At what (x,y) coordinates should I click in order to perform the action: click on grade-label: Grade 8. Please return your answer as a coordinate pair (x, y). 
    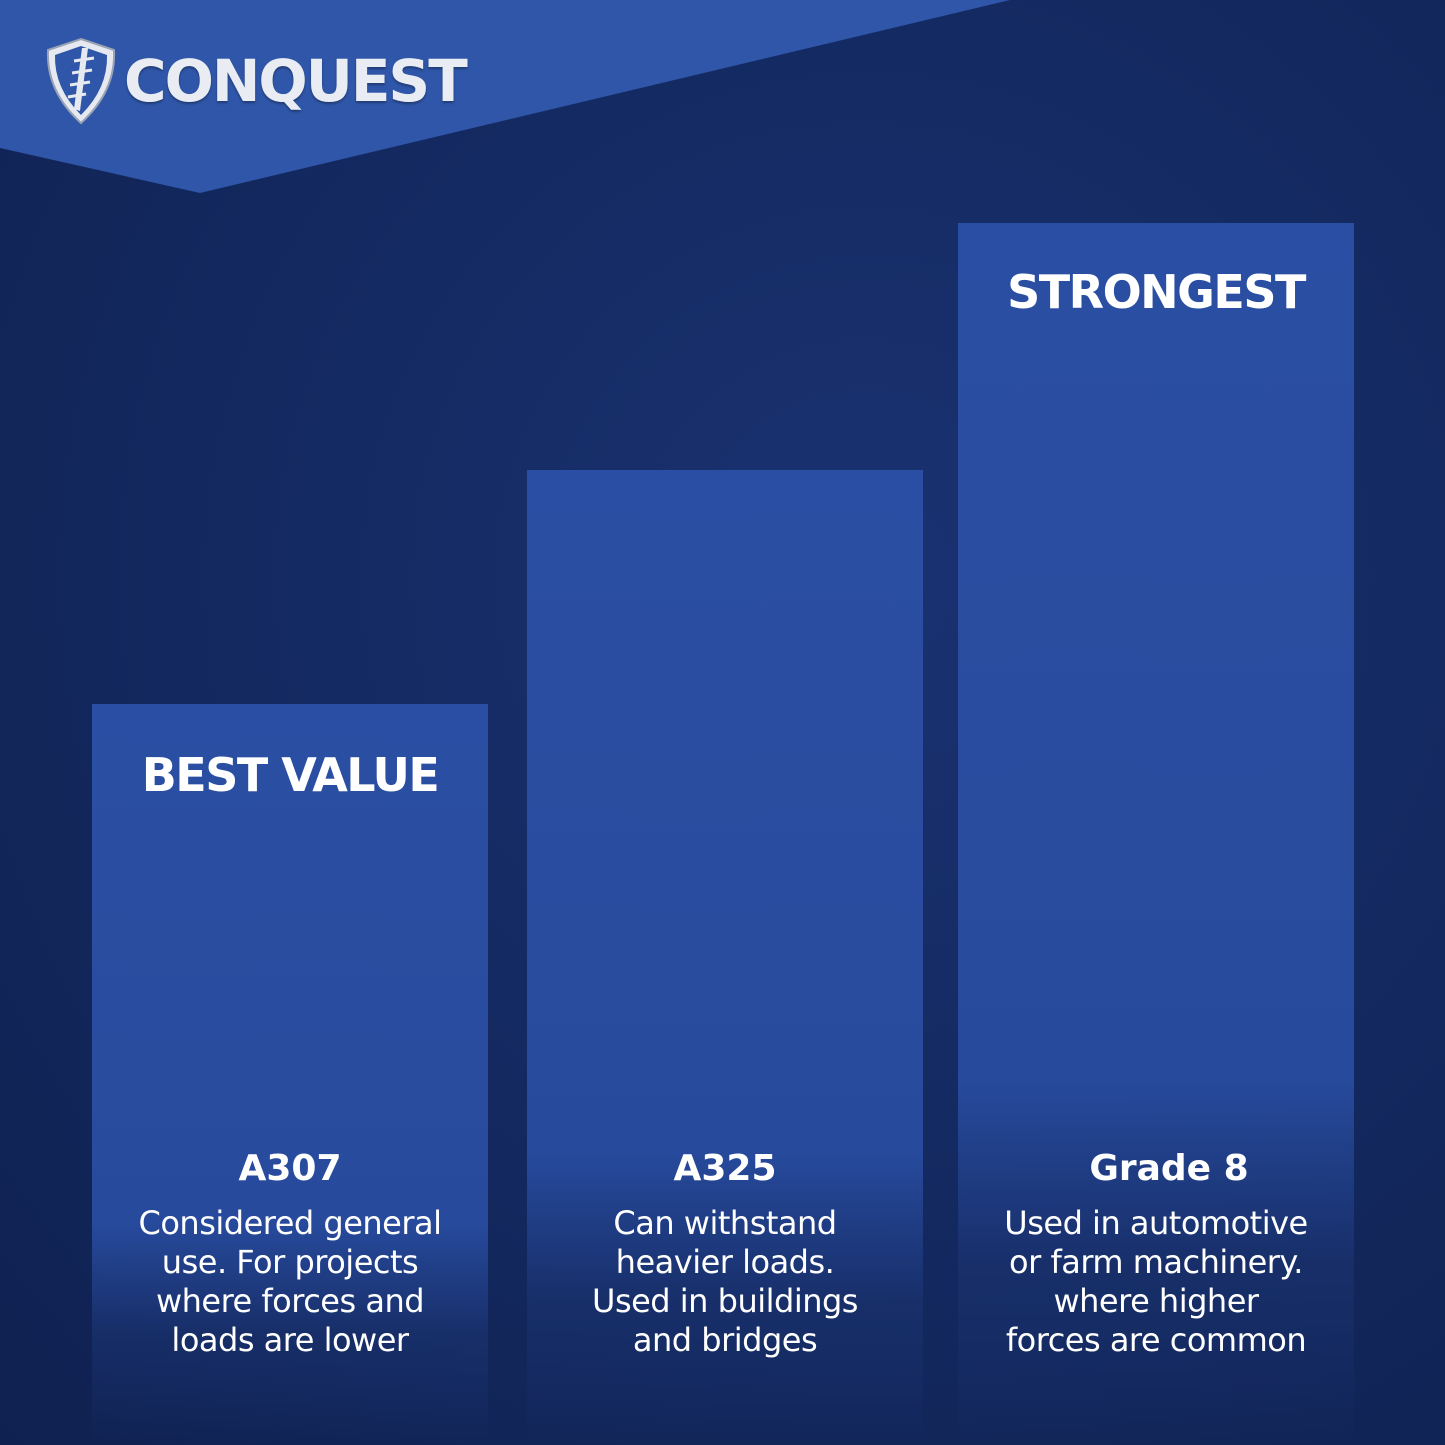
    Looking at the image, I should click on (1169, 1168).